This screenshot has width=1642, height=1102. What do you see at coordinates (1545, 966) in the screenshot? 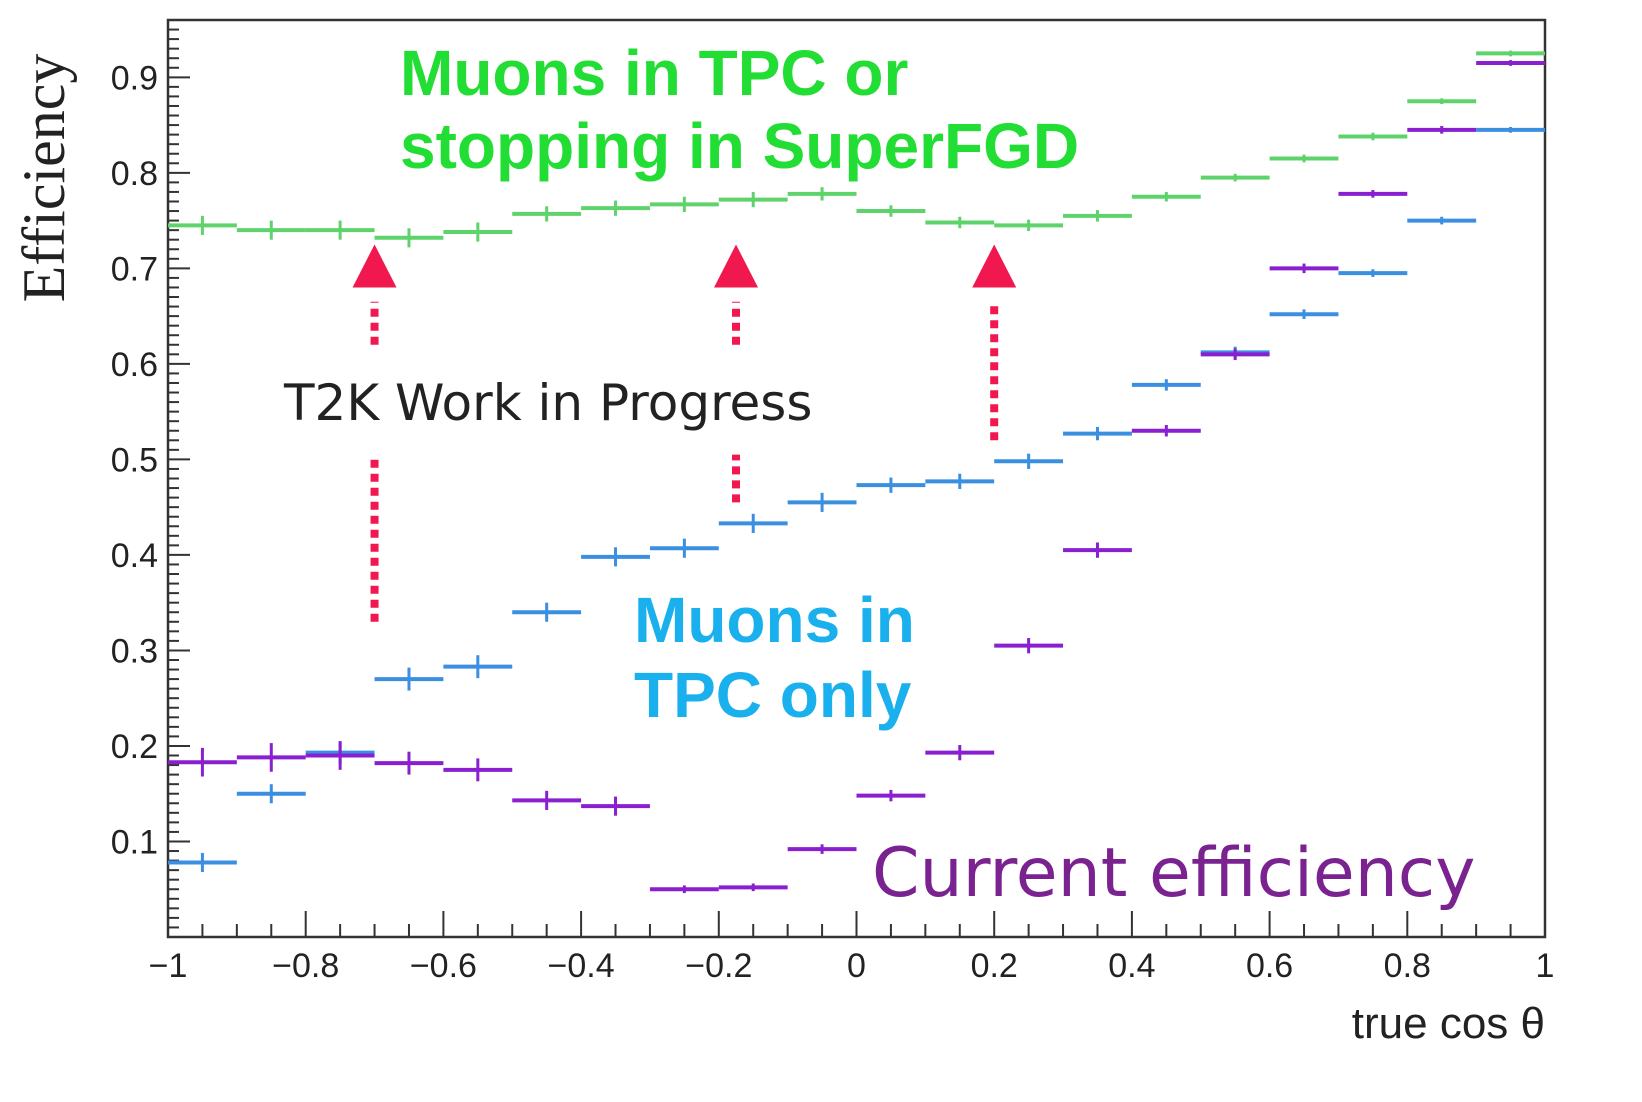
I see `x-tick-label: 1` at bounding box center [1545, 966].